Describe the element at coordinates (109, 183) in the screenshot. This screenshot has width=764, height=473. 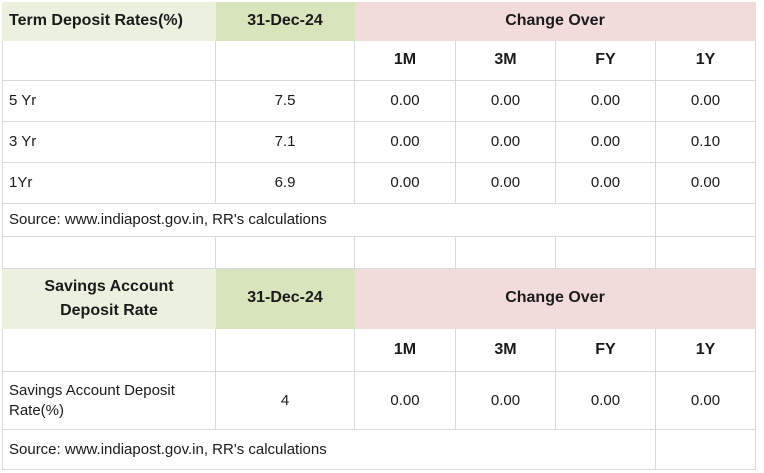
I see `t1-row-1yr-label: 1Yr` at that location.